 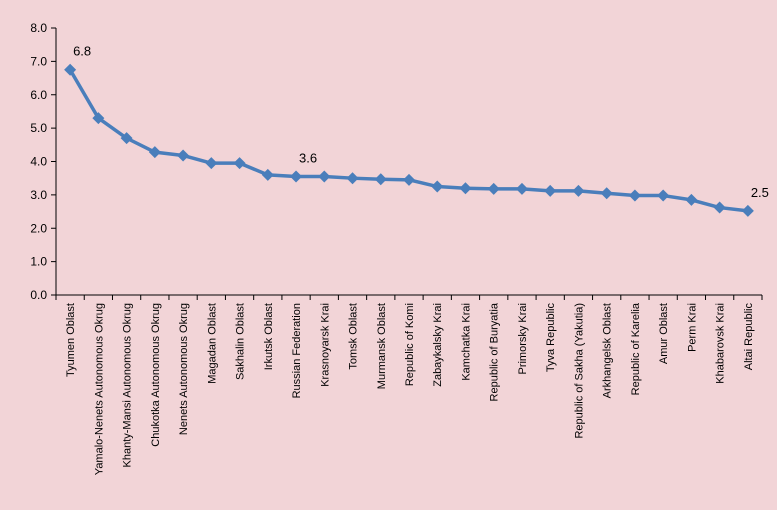 What do you see at coordinates (38, 262) in the screenshot?
I see `y-tick-label: 1.0` at bounding box center [38, 262].